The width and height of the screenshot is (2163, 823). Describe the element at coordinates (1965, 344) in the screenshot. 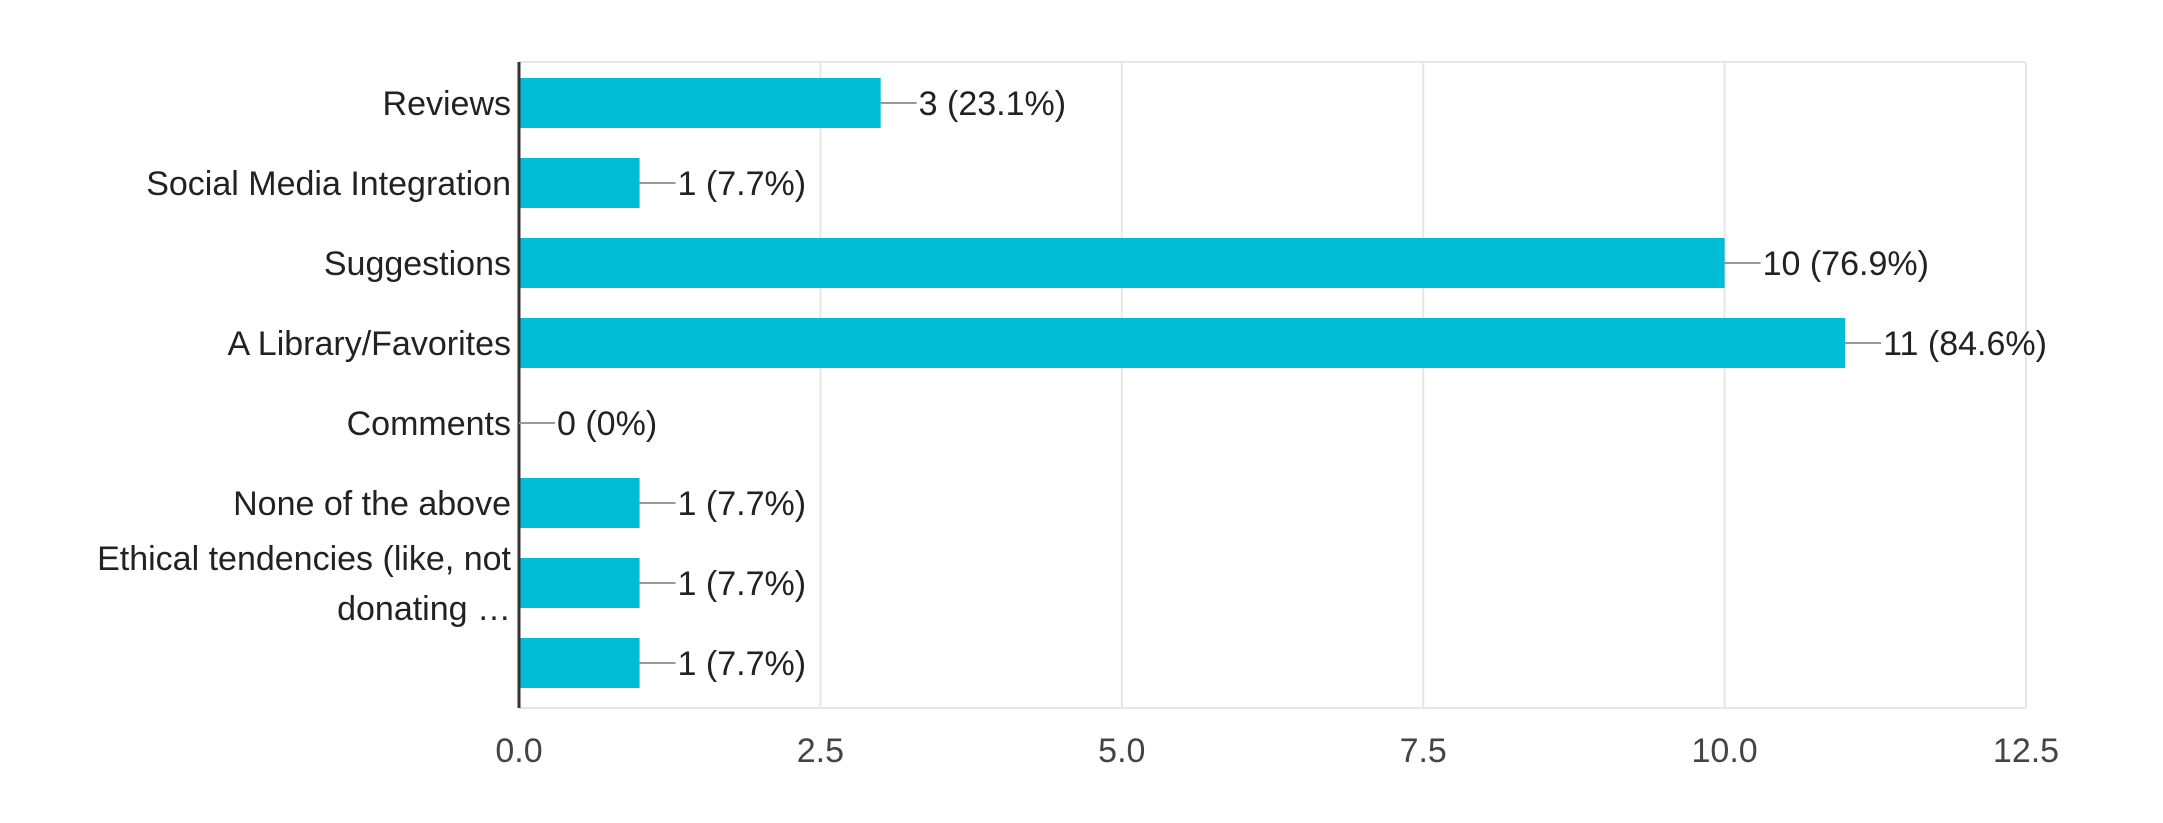

I see `value-label: 11 (84.6%)` at that location.